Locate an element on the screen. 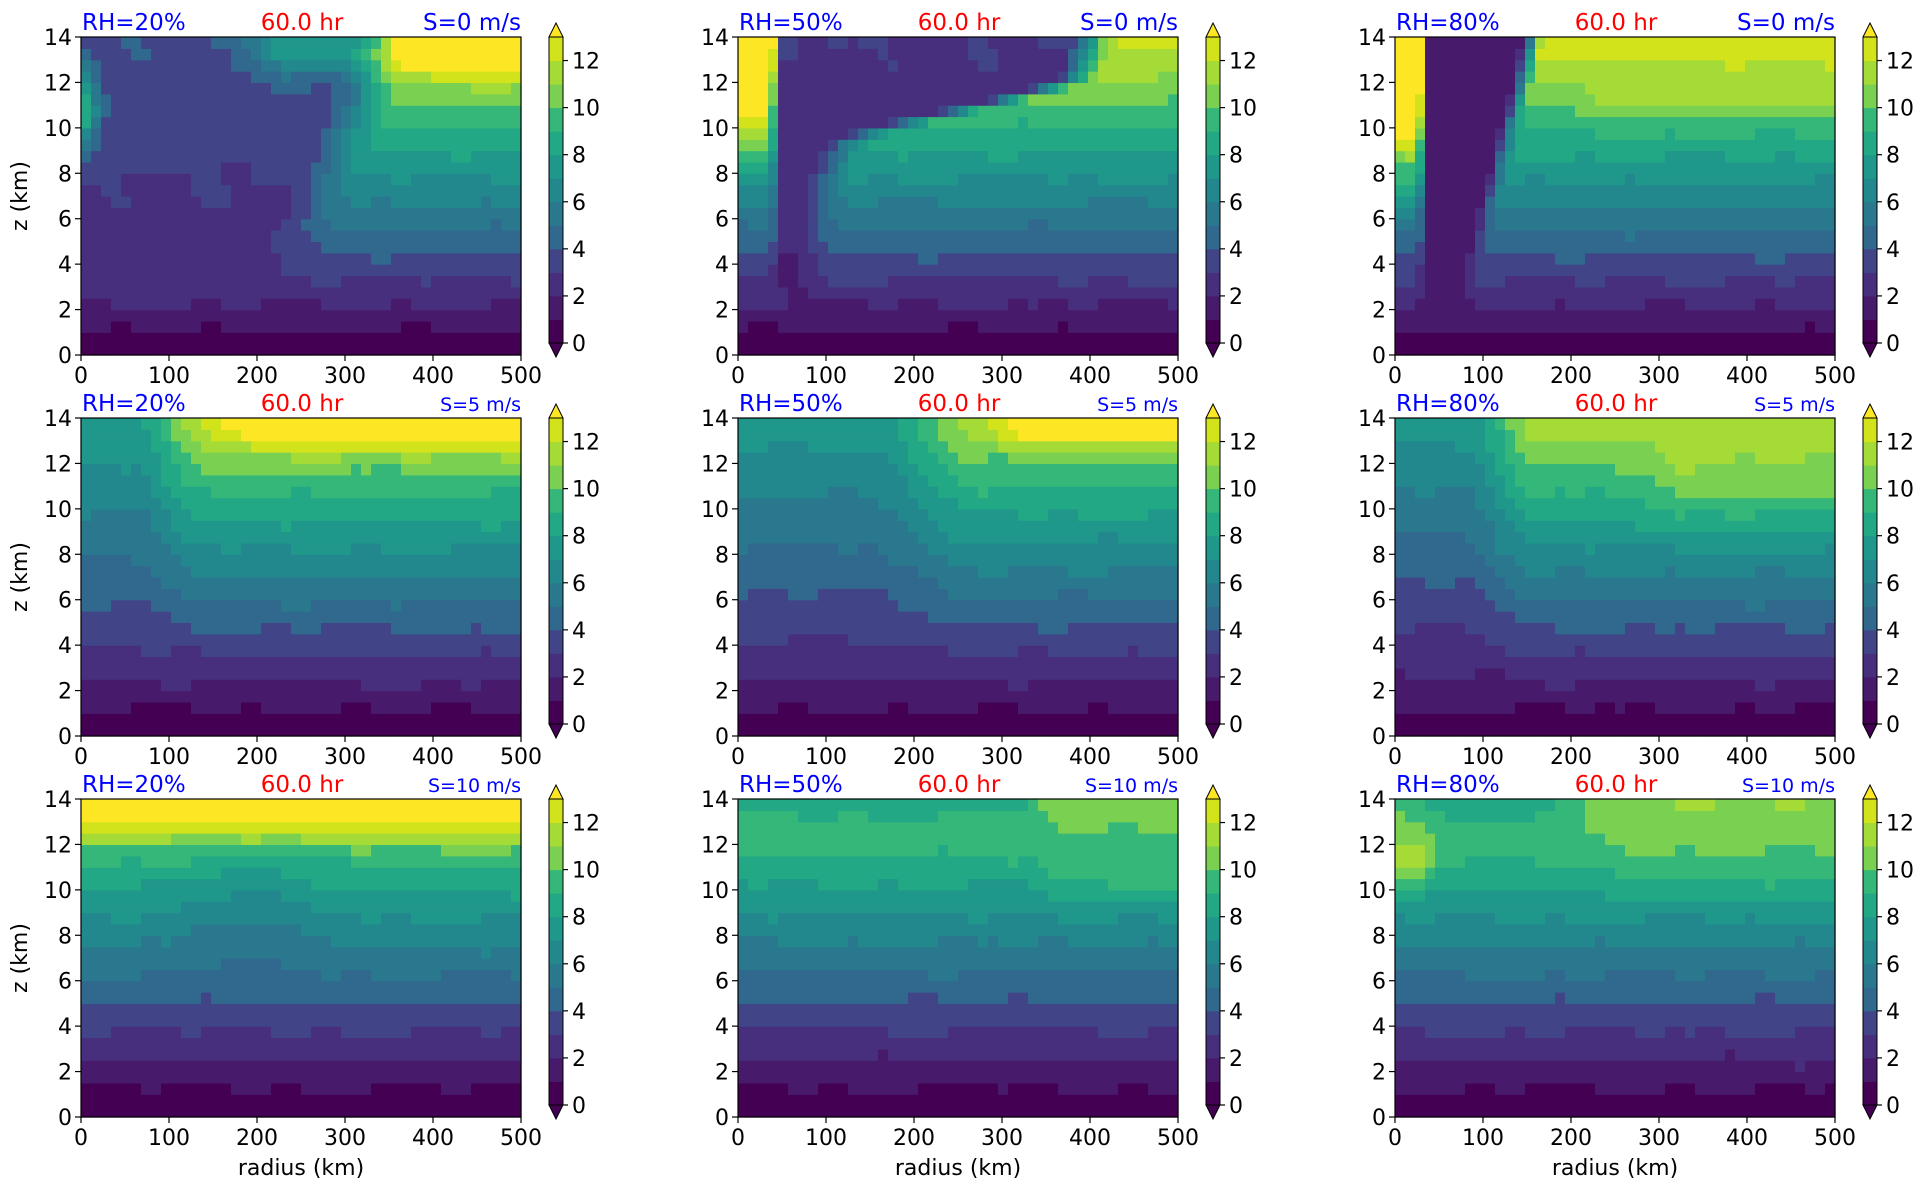 The height and width of the screenshot is (1188, 1924). y-tick-label: 4 is located at coordinates (65, 265).